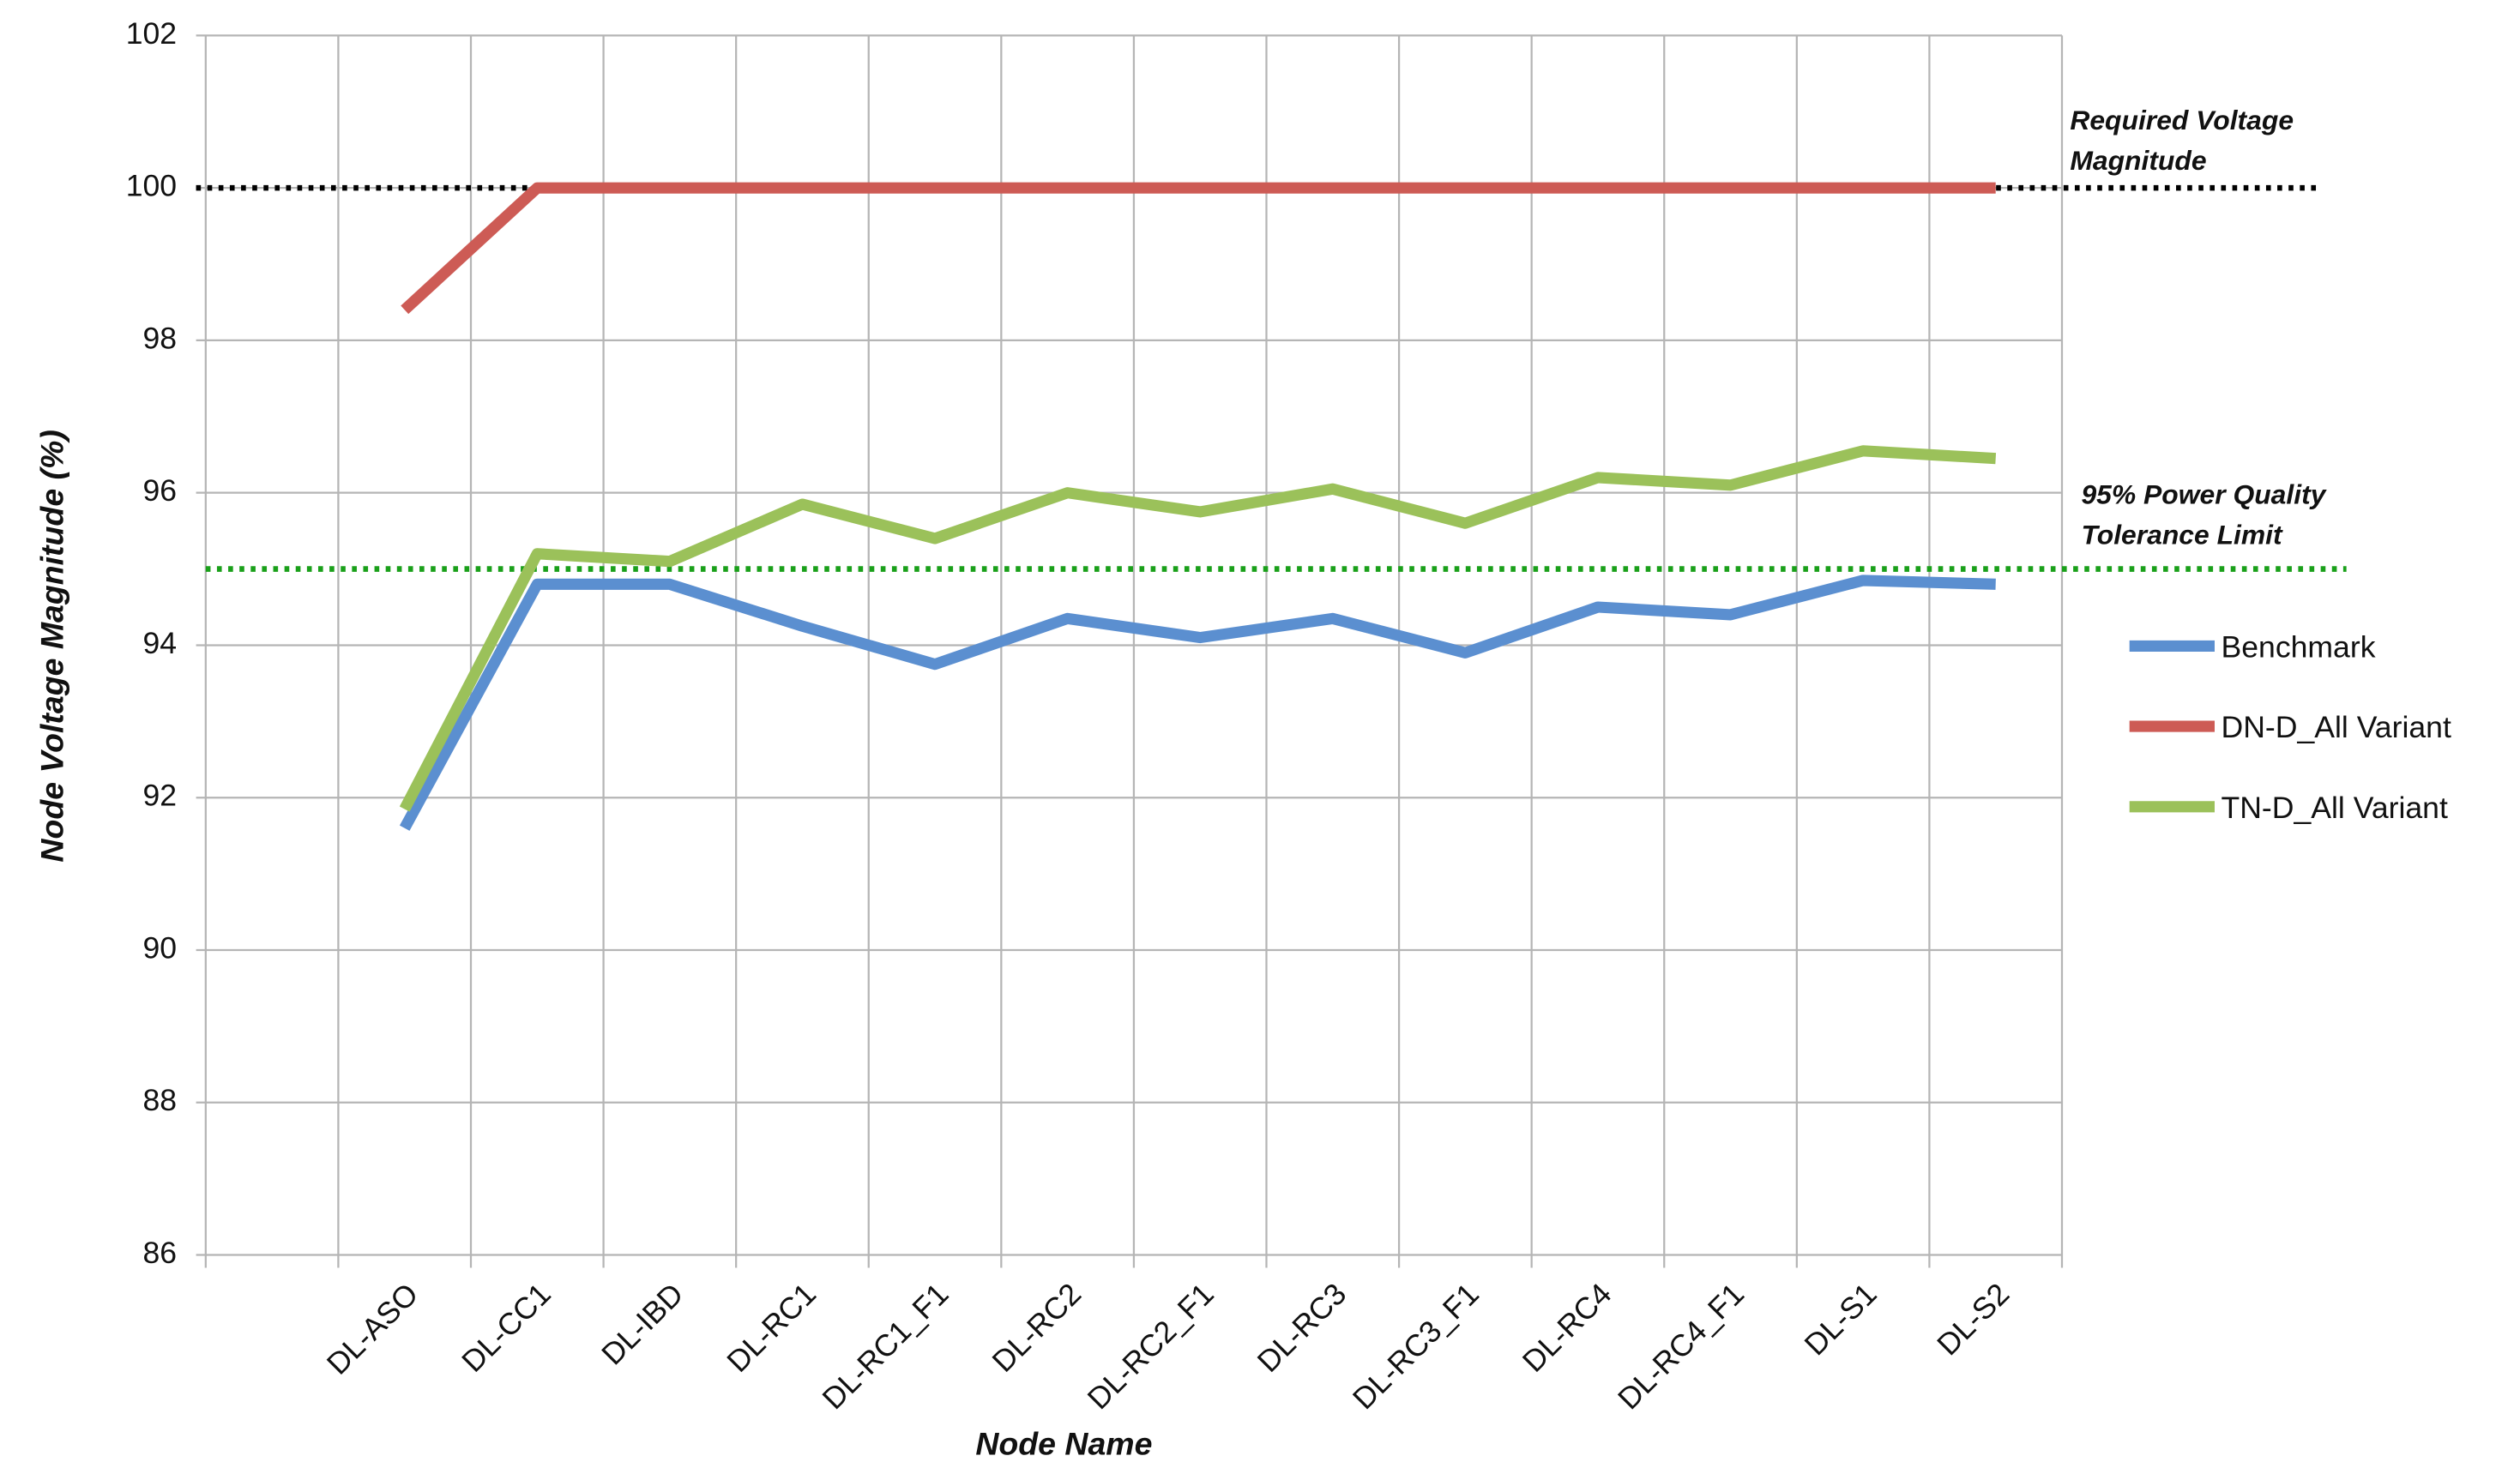 The width and height of the screenshot is (2520, 1480). Describe the element at coordinates (160, 947) in the screenshot. I see `y-tick-label: 90` at that location.